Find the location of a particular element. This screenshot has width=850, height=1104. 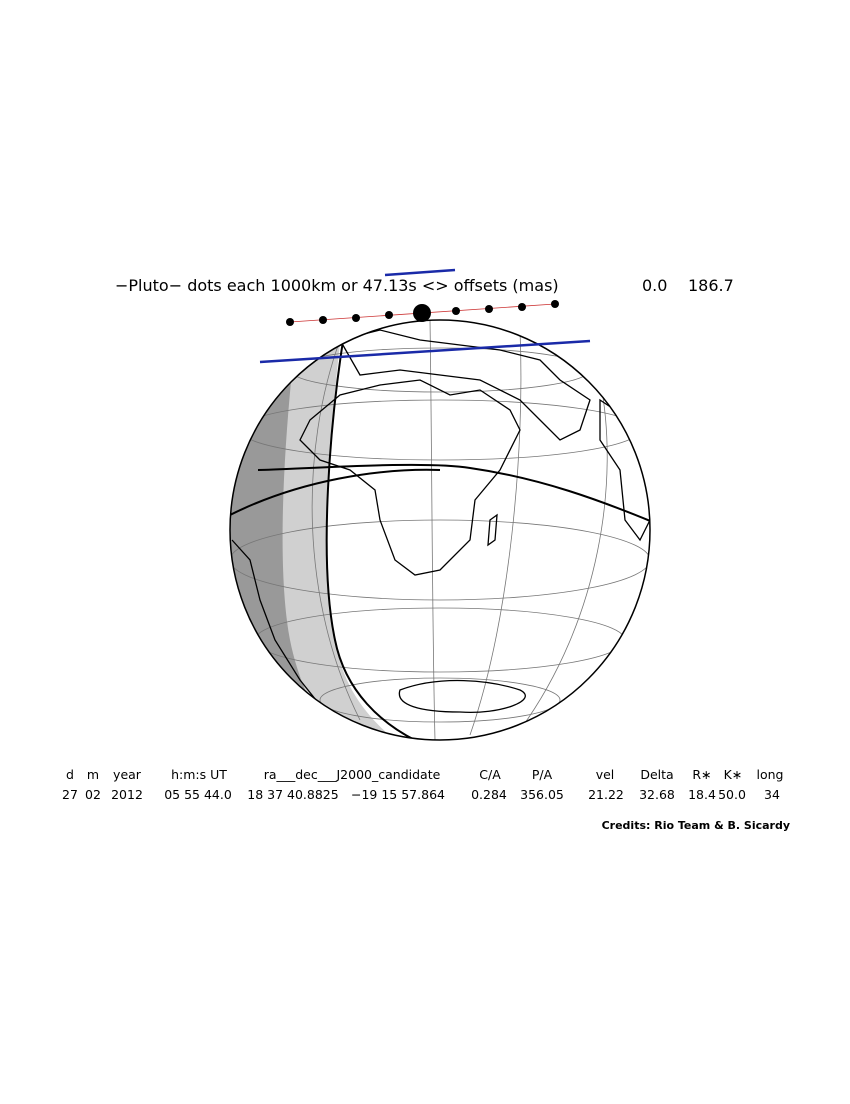

column-header: long is located at coordinates (770, 774).